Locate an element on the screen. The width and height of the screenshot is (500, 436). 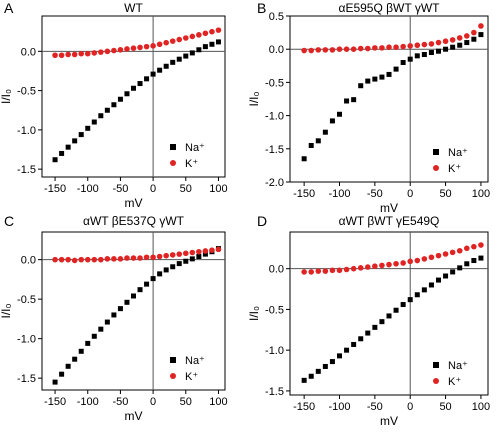
panel-title: αE595Q βWT γWT is located at coordinates (390, 8).